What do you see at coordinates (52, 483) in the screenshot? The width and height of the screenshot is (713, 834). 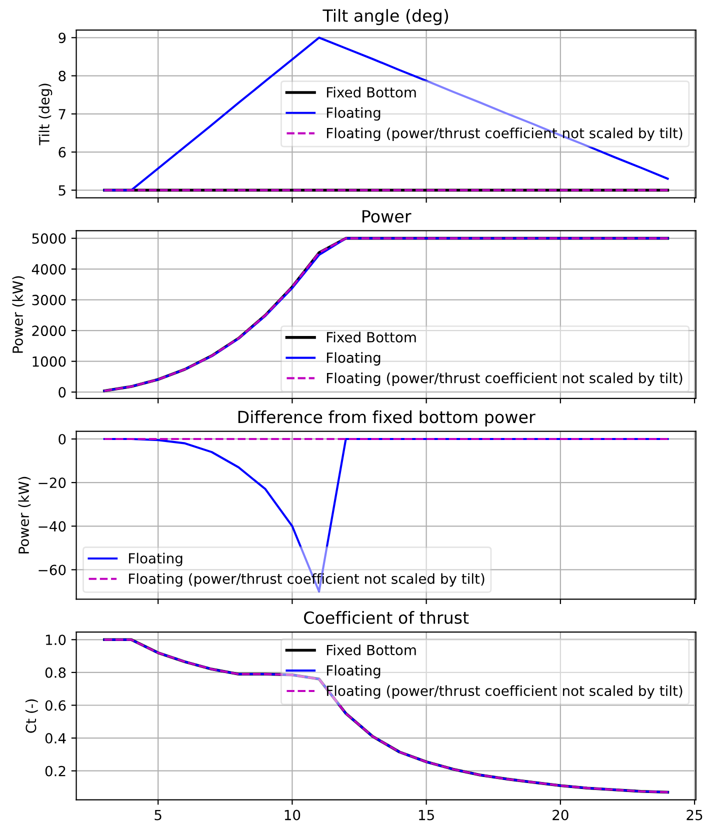 I see `y-tick-label: −20` at bounding box center [52, 483].